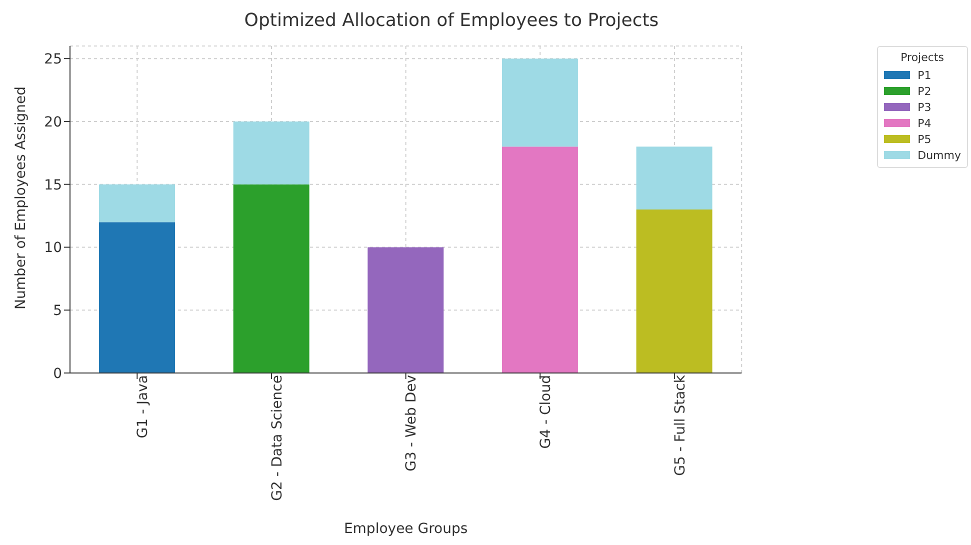  Describe the element at coordinates (20, 198) in the screenshot. I see `y-axis-title: Number of Employees Assigned` at that location.